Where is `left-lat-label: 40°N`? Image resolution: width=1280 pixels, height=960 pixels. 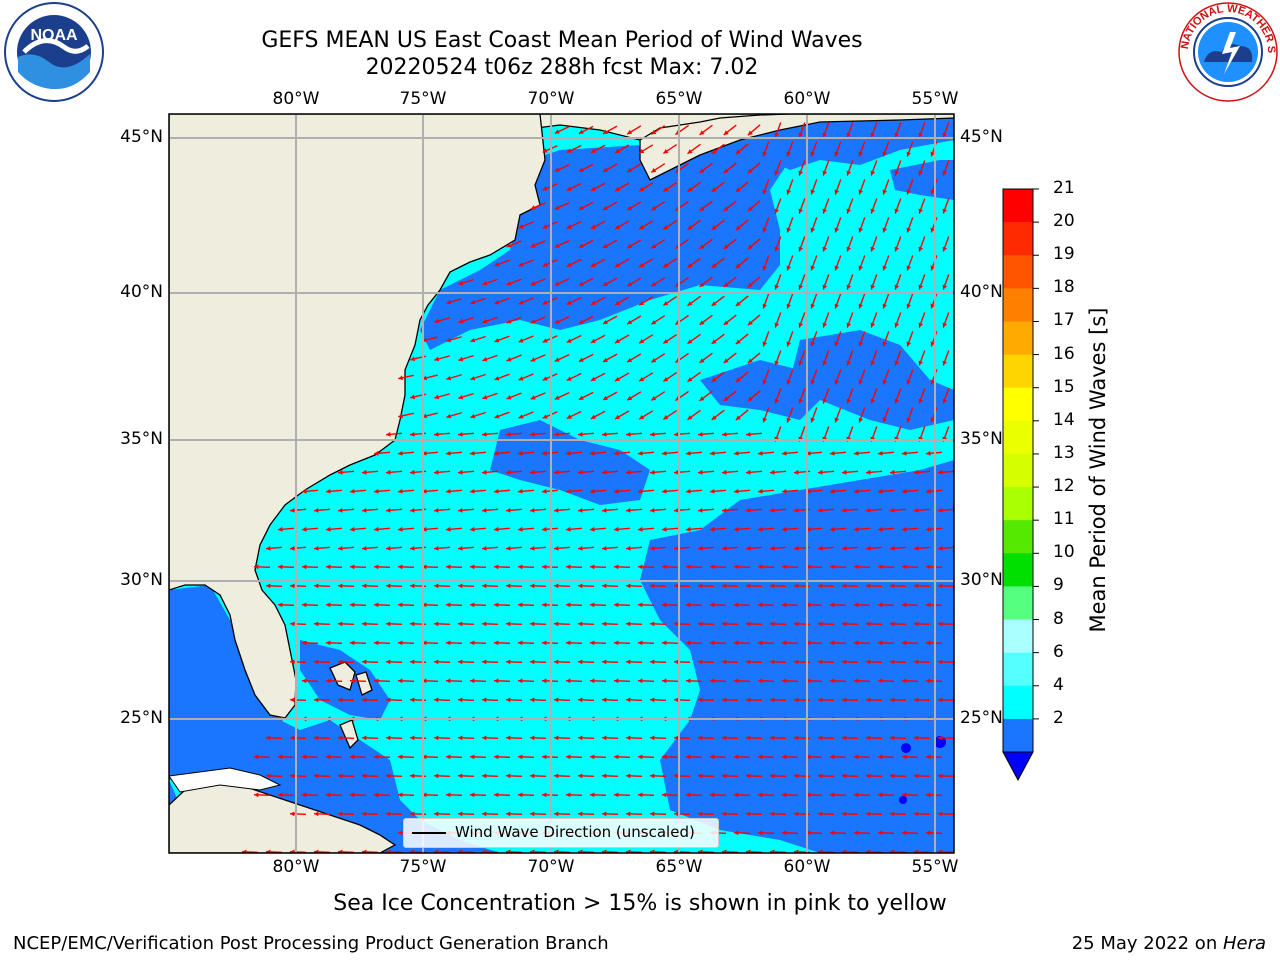
left-lat-label: 40°N is located at coordinates (141, 292).